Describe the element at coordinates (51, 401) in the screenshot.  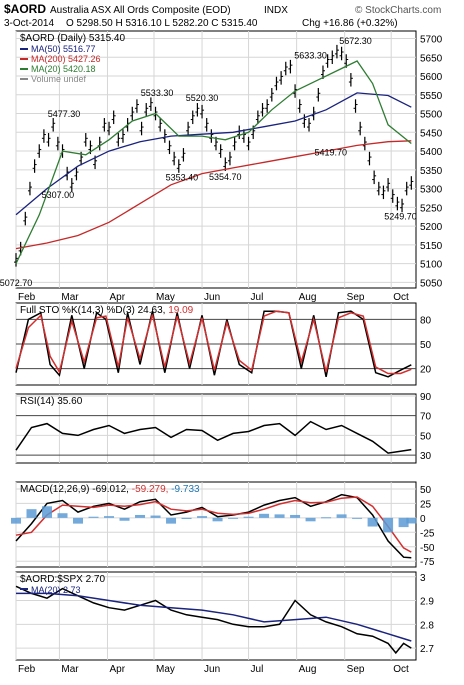
I see `rsi-panel-title: RSI(14) 35.60` at that location.